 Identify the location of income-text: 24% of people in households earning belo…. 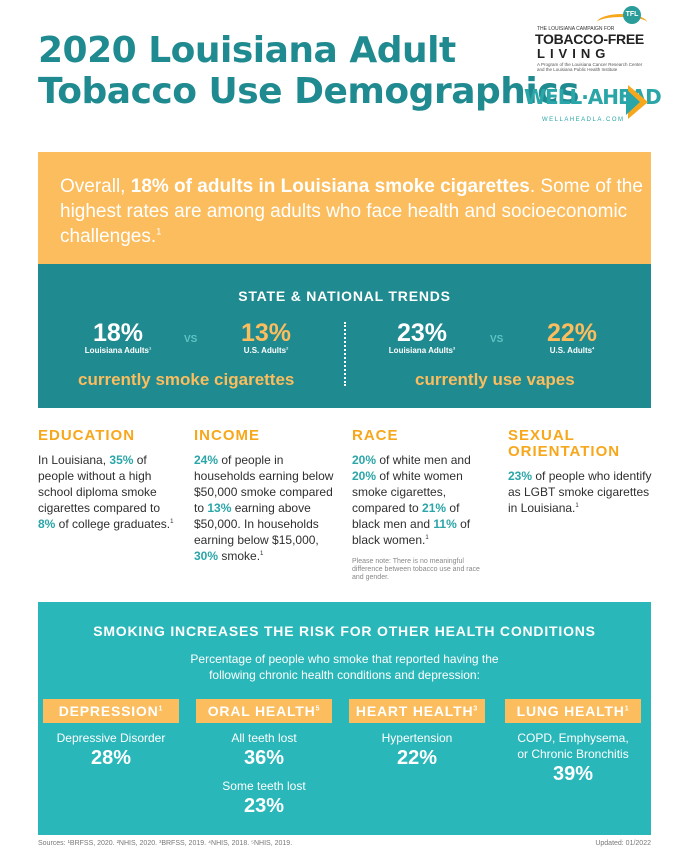
(264, 508).